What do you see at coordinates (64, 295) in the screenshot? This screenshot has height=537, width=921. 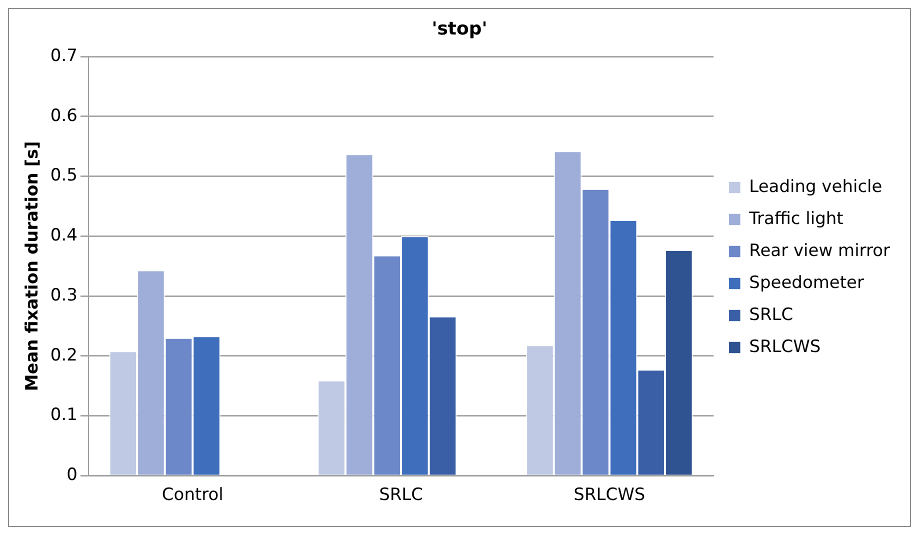 I see `y-tick-label: 0.3` at bounding box center [64, 295].